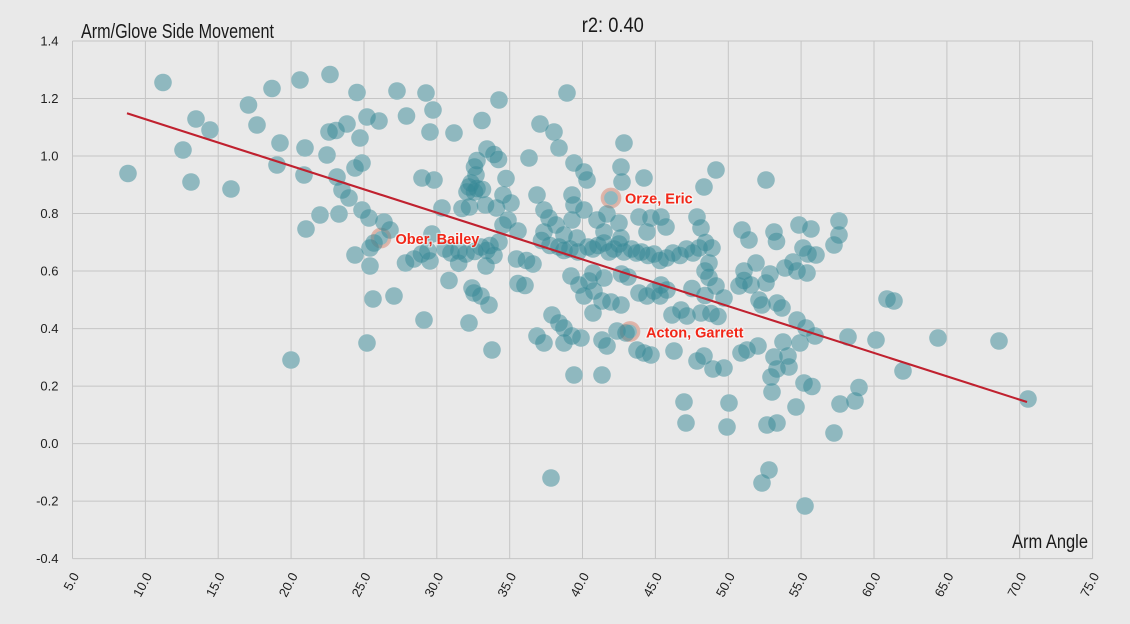  What do you see at coordinates (49, 41) in the screenshot?
I see `svg-text: 1.4` at bounding box center [49, 41].